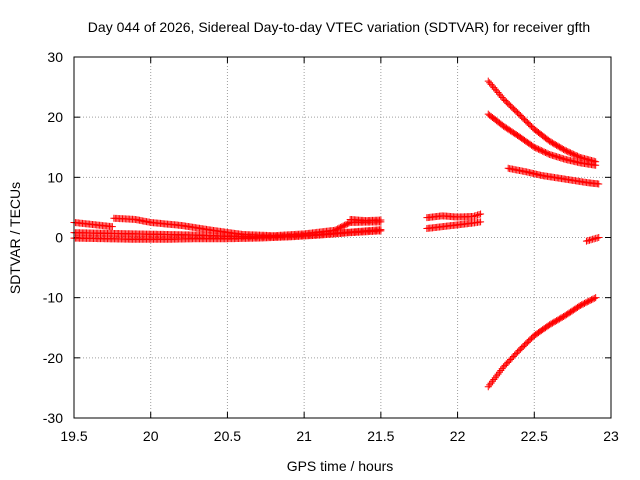 The height and width of the screenshot is (480, 640). What do you see at coordinates (542, 342) in the screenshot?
I see `series-trace-k` at bounding box center [542, 342].